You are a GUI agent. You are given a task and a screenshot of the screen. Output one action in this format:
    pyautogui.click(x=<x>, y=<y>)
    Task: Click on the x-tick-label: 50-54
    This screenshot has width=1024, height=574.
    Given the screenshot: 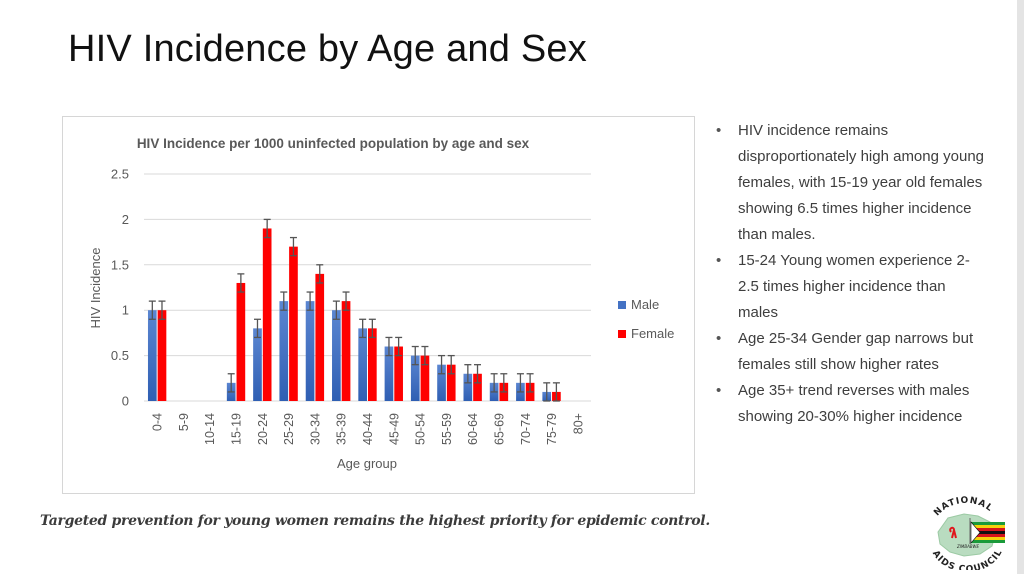 What is the action you would take?
    pyautogui.click(x=421, y=429)
    